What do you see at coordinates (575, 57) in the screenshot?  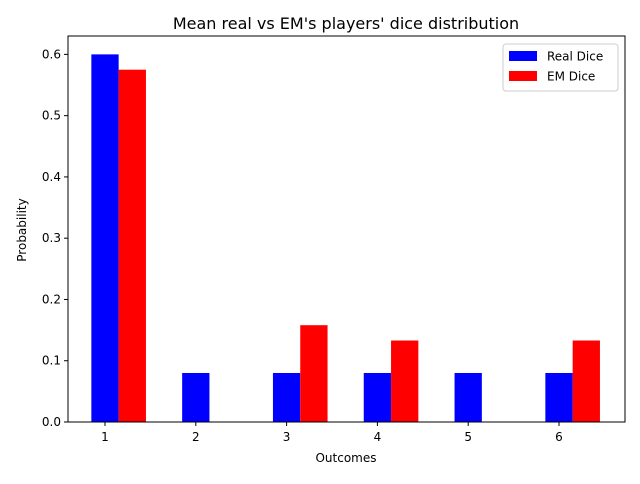 I see `legend-label: Real Dice` at bounding box center [575, 57].